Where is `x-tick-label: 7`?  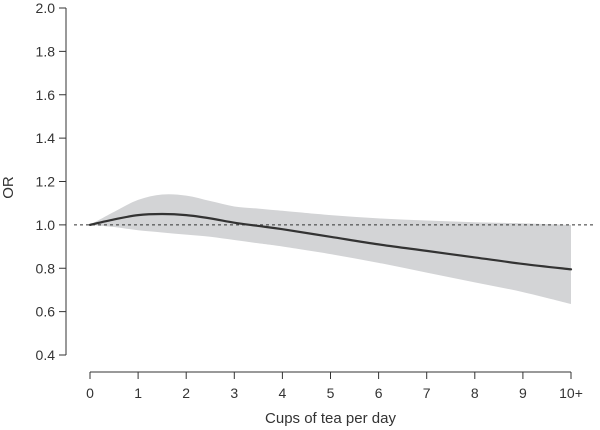 x-tick-label: 7 is located at coordinates (427, 393).